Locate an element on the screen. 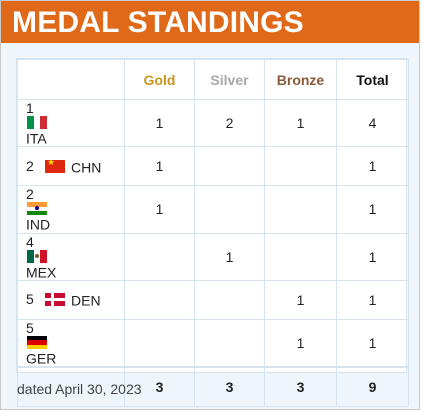 This screenshot has width=422, height=412. table-row: 4 MEX 1 1 is located at coordinates (213, 256).